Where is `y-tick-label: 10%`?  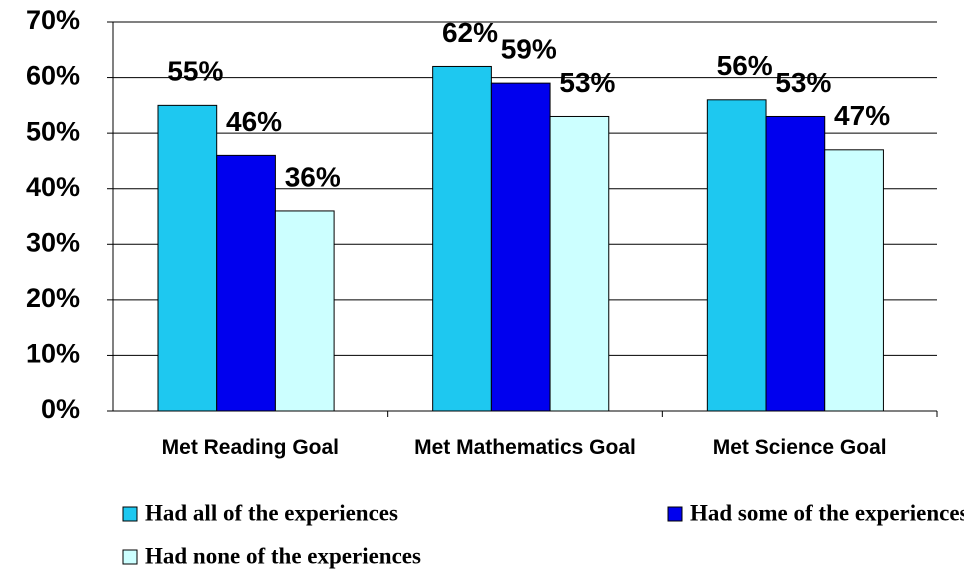 y-tick-label: 10% is located at coordinates (53, 354).